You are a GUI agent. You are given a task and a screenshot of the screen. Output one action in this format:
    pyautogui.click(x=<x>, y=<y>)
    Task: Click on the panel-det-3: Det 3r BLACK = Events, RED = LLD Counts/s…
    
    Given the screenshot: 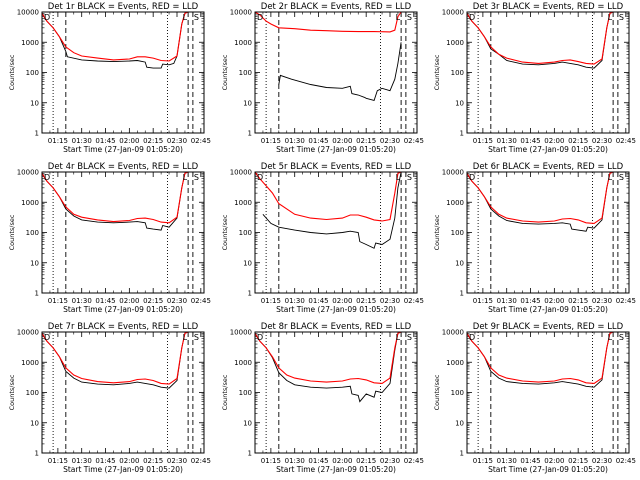 What is the action you would take?
    pyautogui.click(x=534, y=78)
    